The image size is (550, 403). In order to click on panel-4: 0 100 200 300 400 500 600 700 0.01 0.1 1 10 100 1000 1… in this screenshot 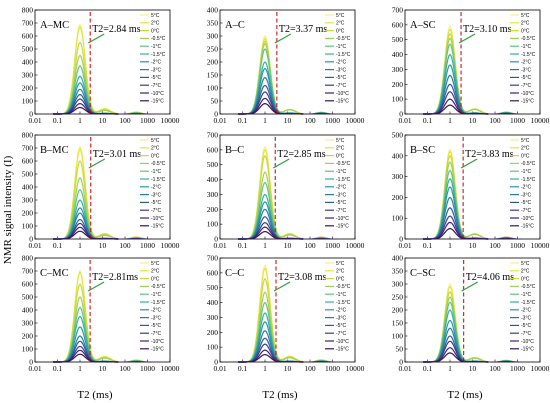, I will do `click(286, 191)`.